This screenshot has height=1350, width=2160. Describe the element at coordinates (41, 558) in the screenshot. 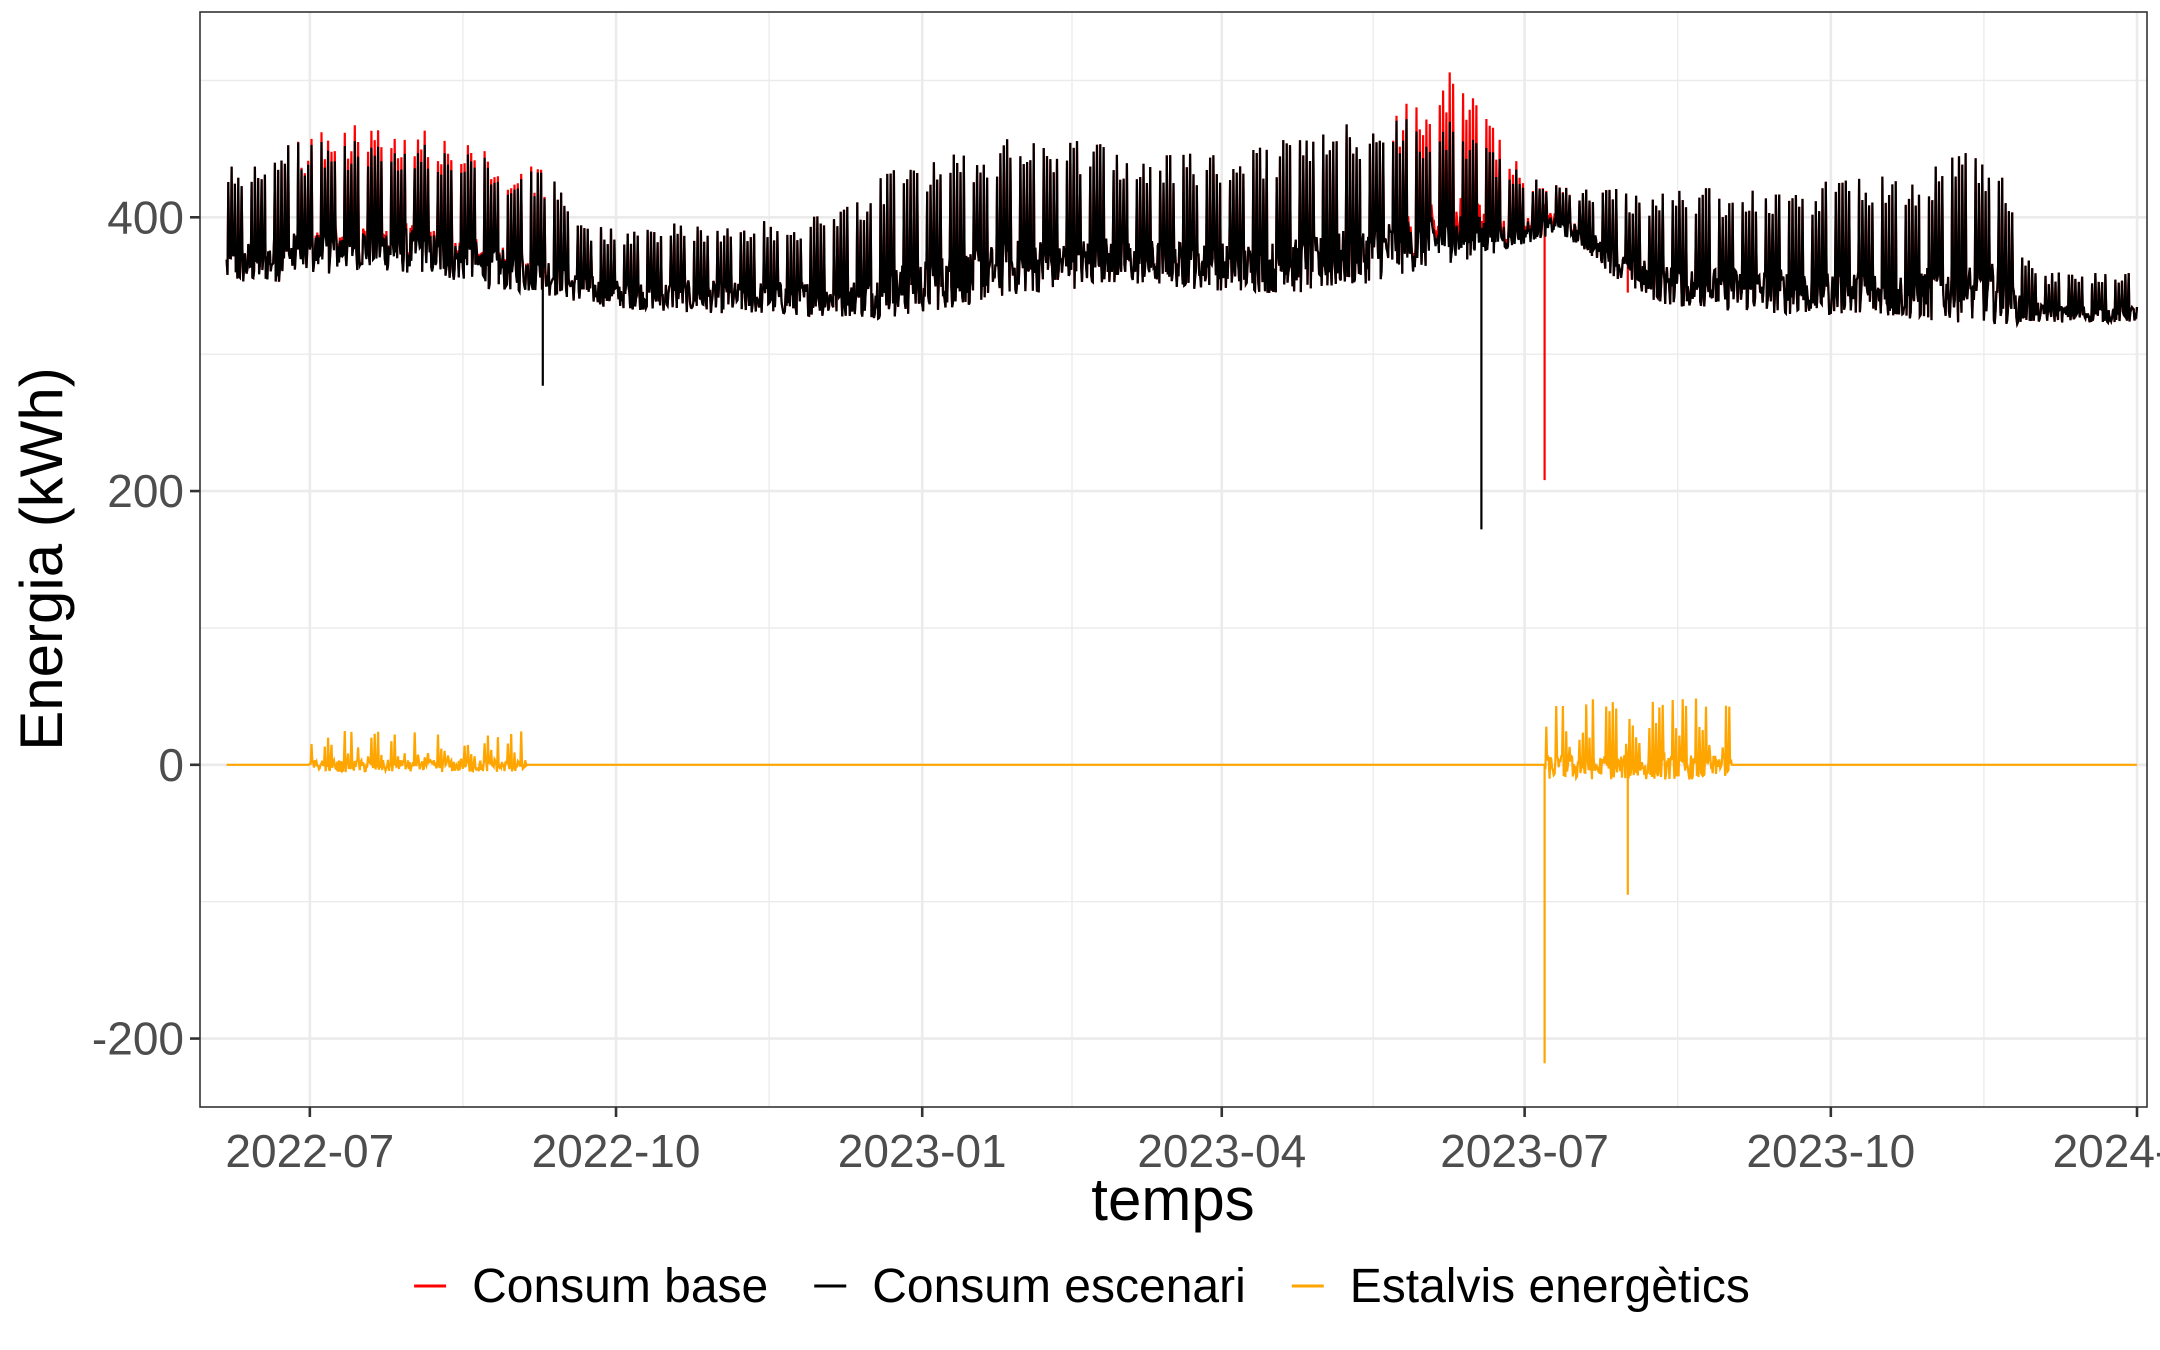

I see `y-axis-title: Energia (kWh)` at that location.